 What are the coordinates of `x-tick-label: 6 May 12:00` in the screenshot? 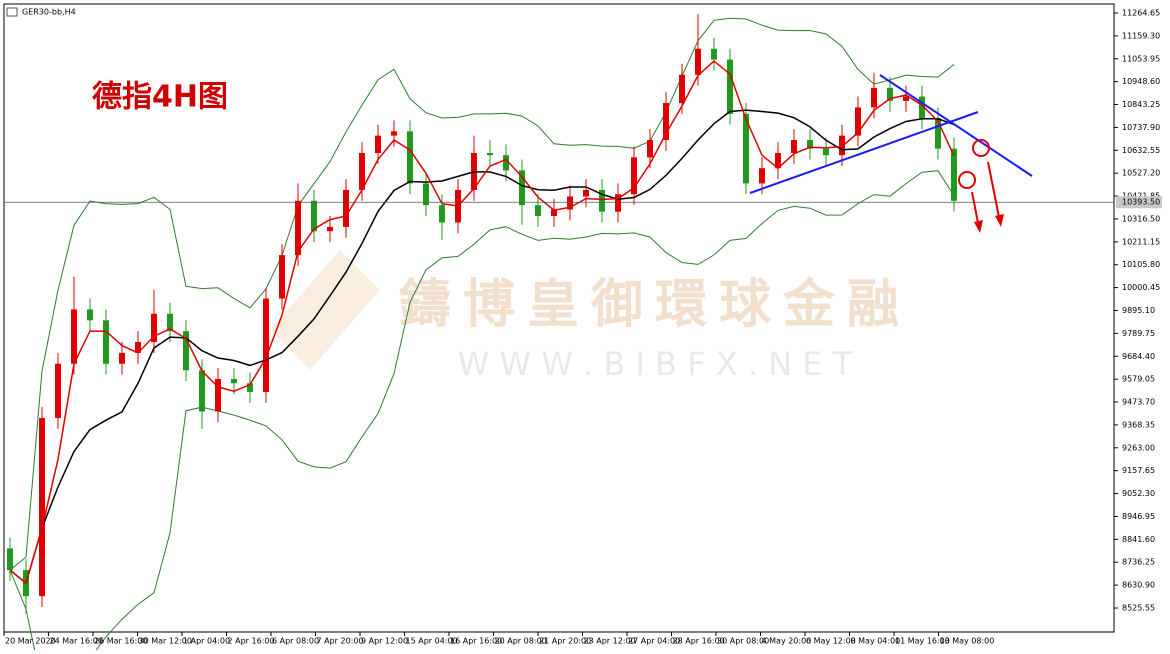 It's located at (831, 641).